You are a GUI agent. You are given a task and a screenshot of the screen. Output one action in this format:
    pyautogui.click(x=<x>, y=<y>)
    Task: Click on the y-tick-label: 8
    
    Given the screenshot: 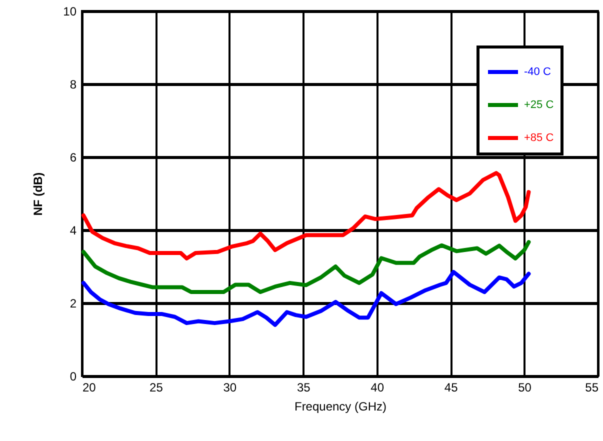 What is the action you would take?
    pyautogui.click(x=73, y=85)
    